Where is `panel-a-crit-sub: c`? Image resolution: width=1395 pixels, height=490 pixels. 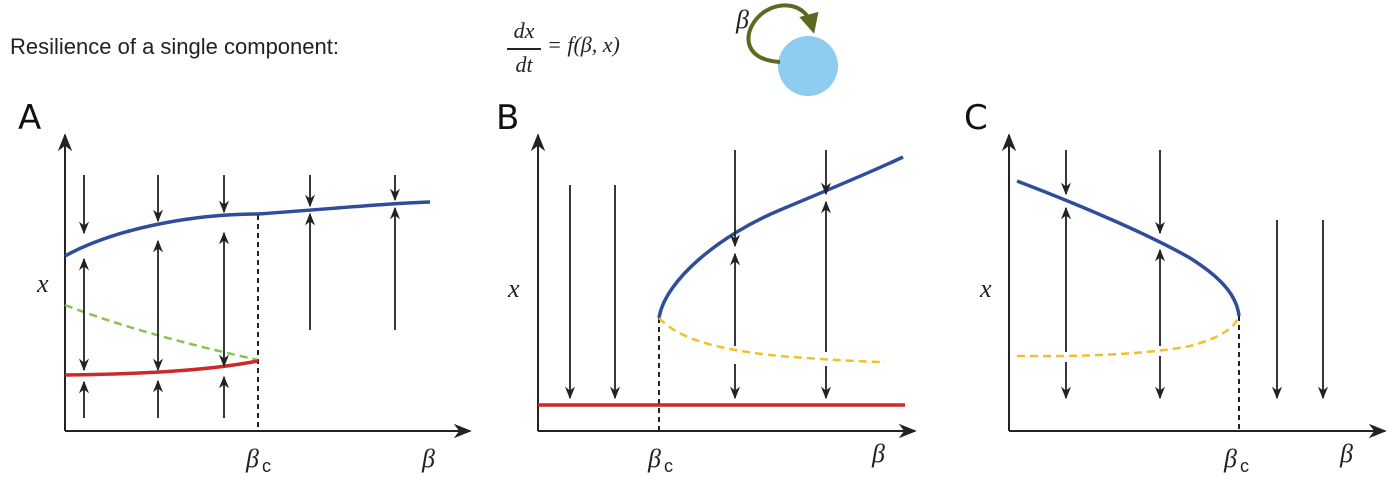
panel-a-crit-sub: c is located at coordinates (266, 466).